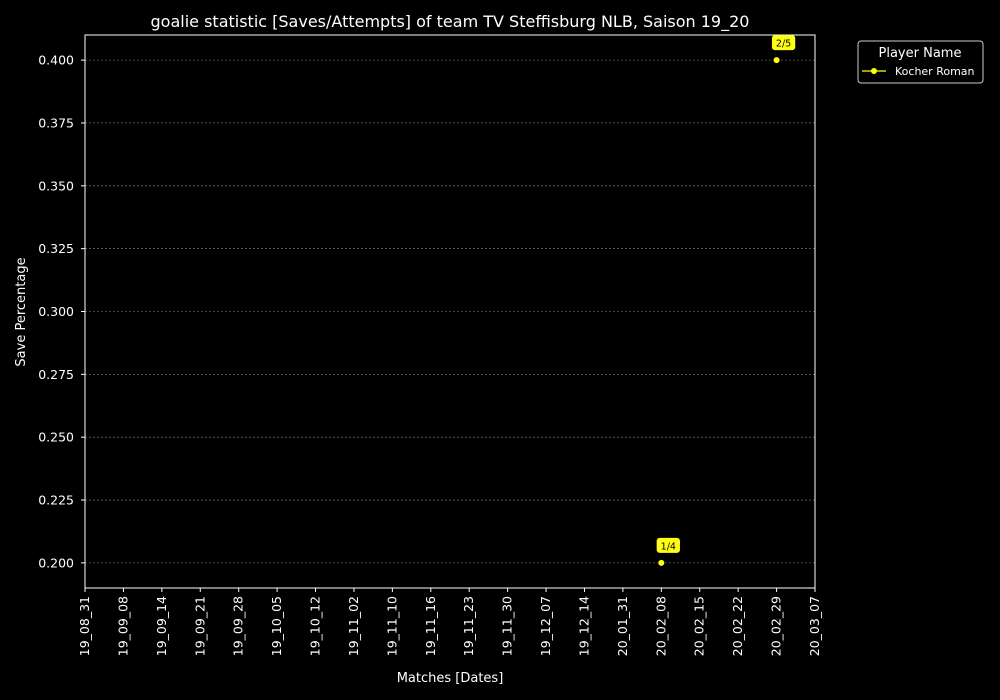  I want to click on x-tick-label-15: 20_02_08, so click(660, 626).